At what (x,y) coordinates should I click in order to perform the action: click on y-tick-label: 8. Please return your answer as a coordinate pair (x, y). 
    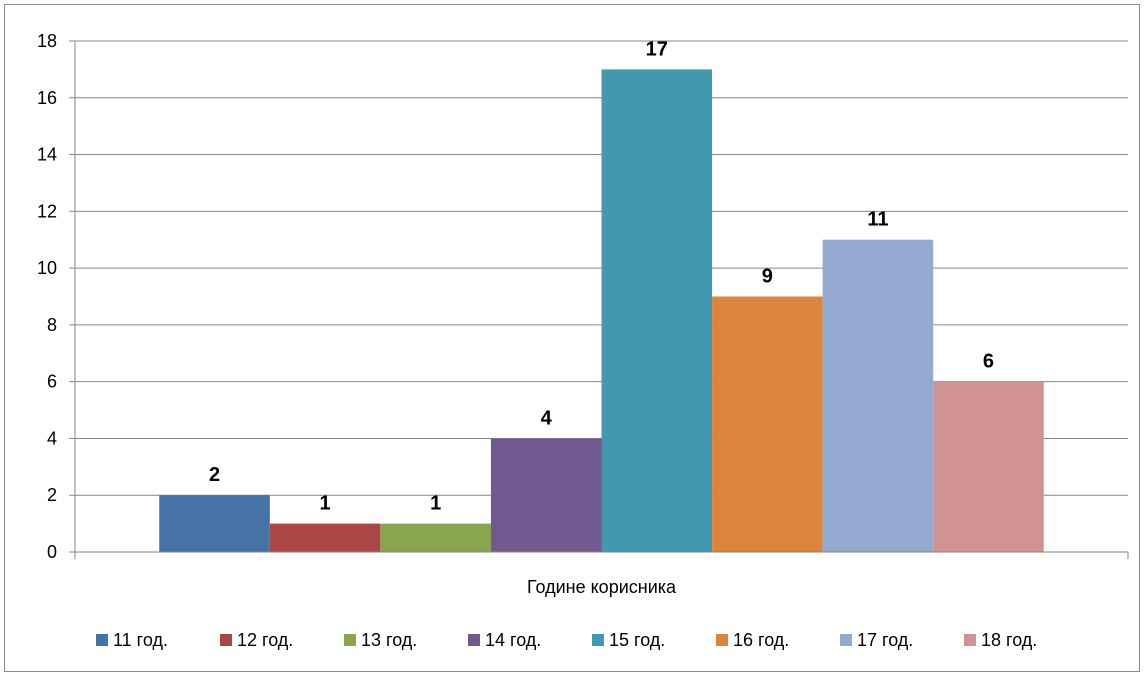
    Looking at the image, I should click on (52, 325).